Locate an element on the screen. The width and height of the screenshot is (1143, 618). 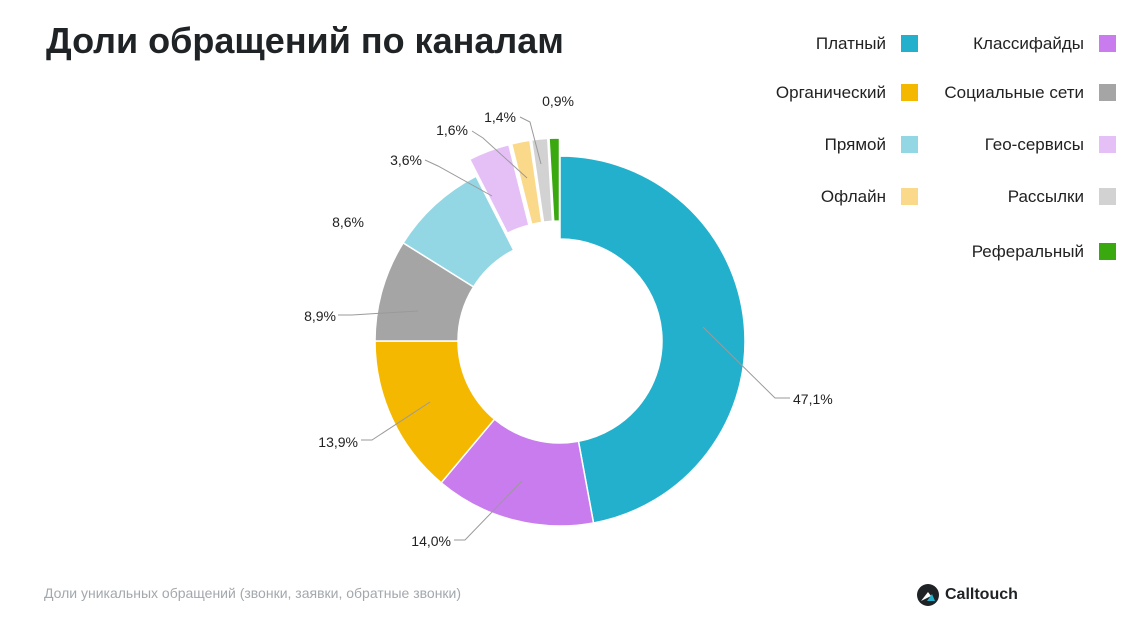
data-label-7: 1,6% is located at coordinates (452, 130).